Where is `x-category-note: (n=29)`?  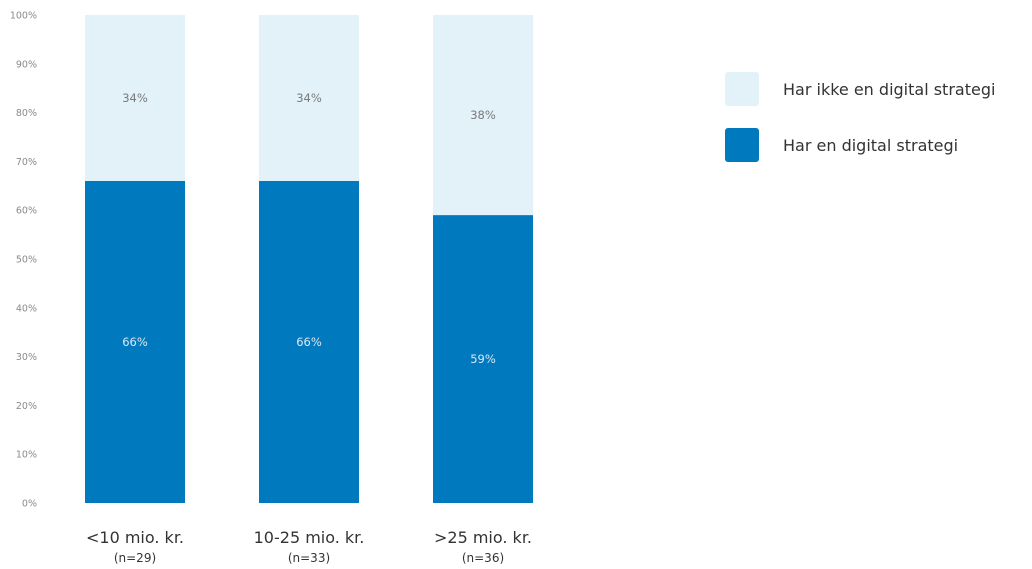
x-category-note: (n=29) is located at coordinates (135, 558).